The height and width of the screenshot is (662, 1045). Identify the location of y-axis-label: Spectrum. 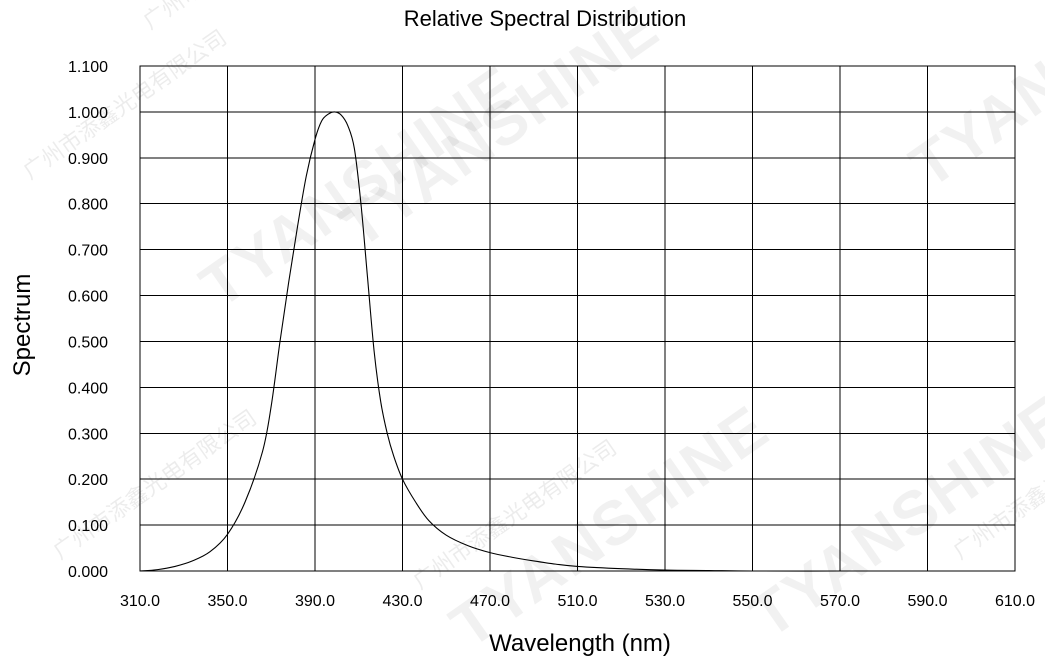
(22, 325).